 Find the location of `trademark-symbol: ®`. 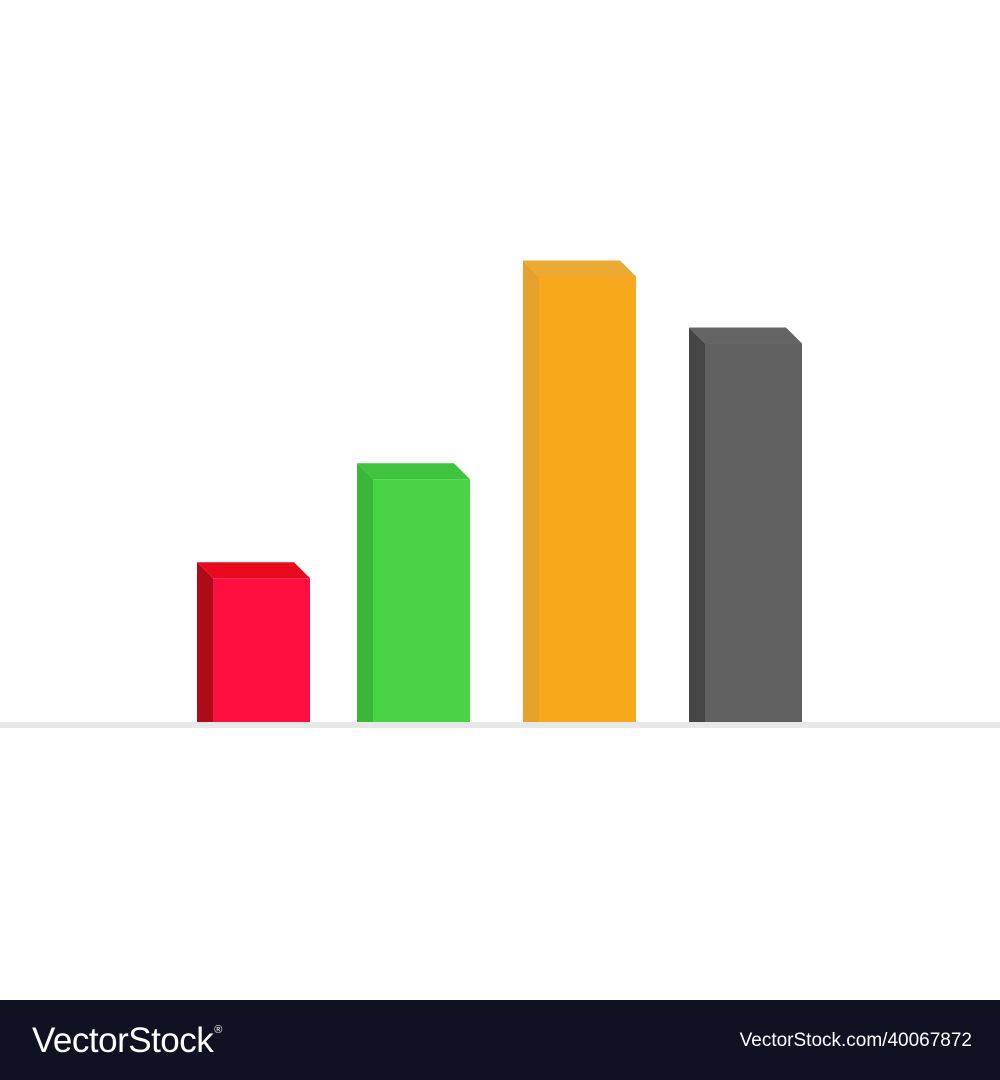

trademark-symbol: ® is located at coordinates (218, 1029).